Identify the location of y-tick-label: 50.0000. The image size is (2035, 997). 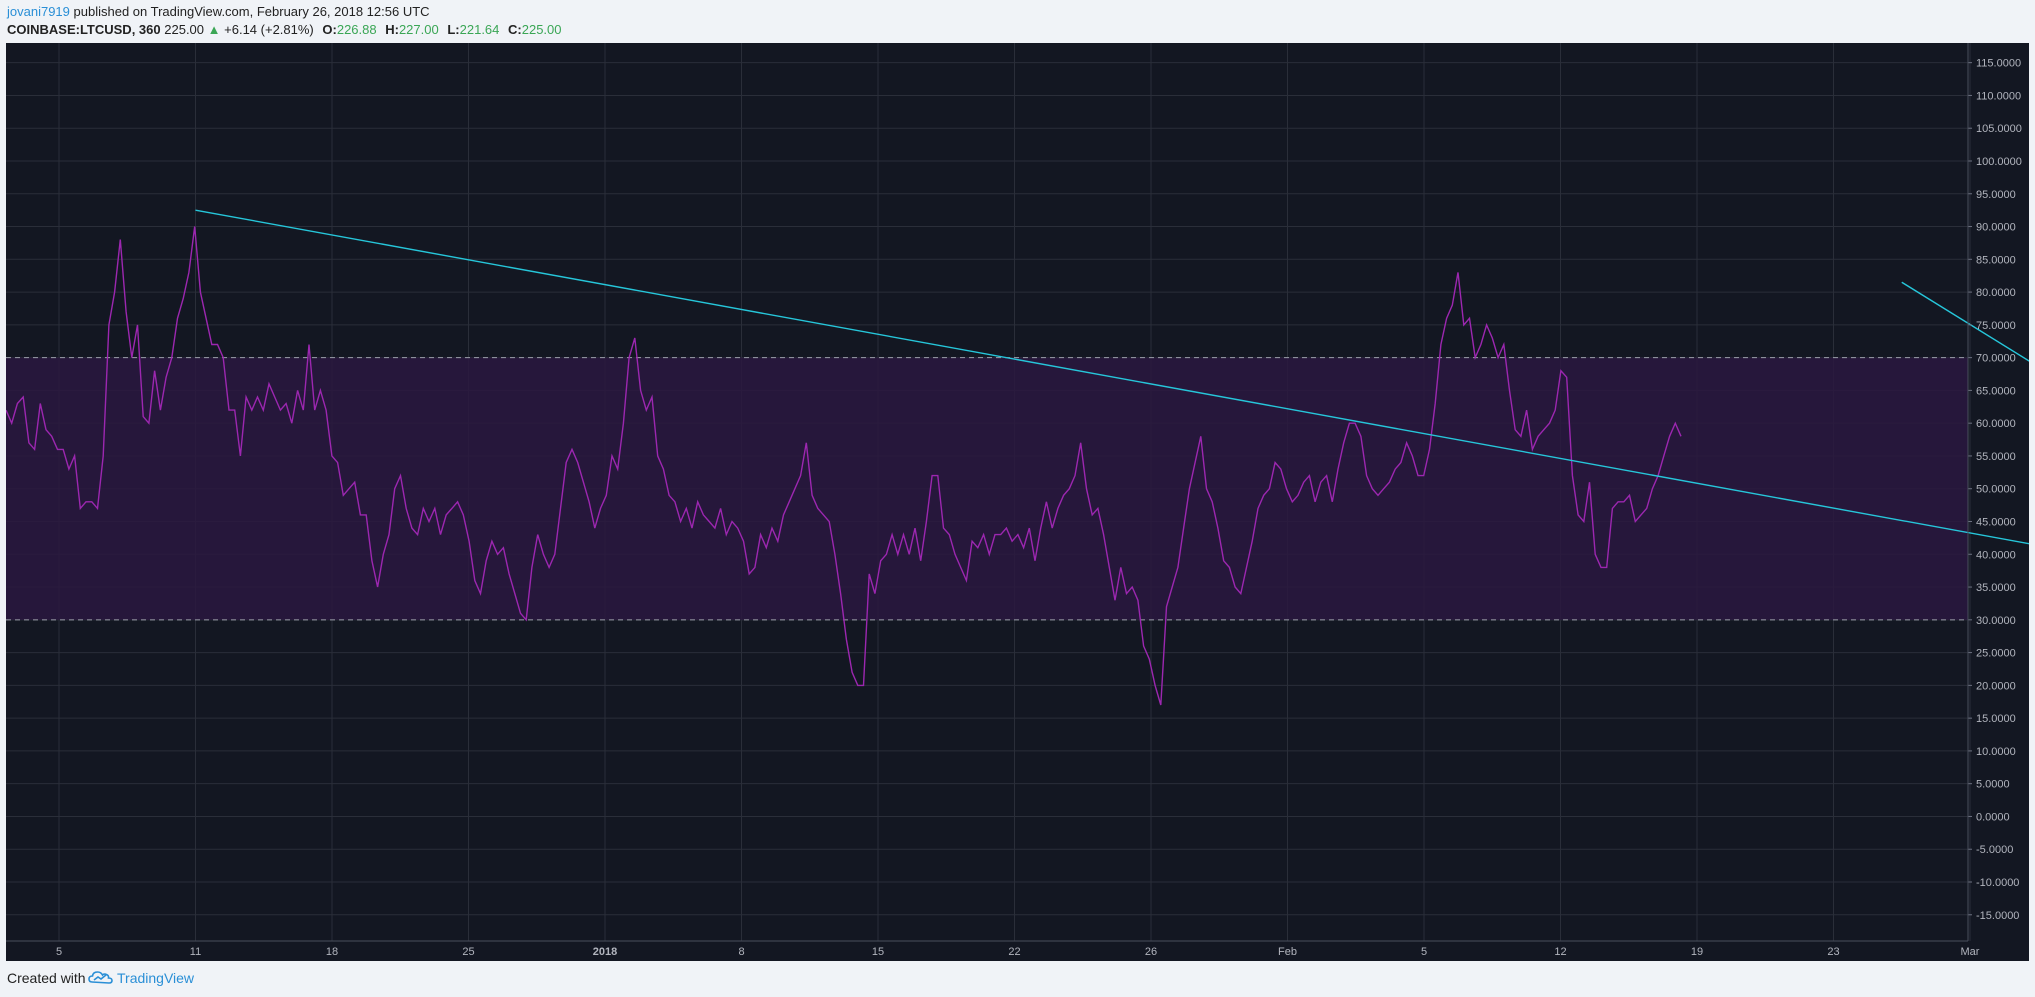
(1996, 490).